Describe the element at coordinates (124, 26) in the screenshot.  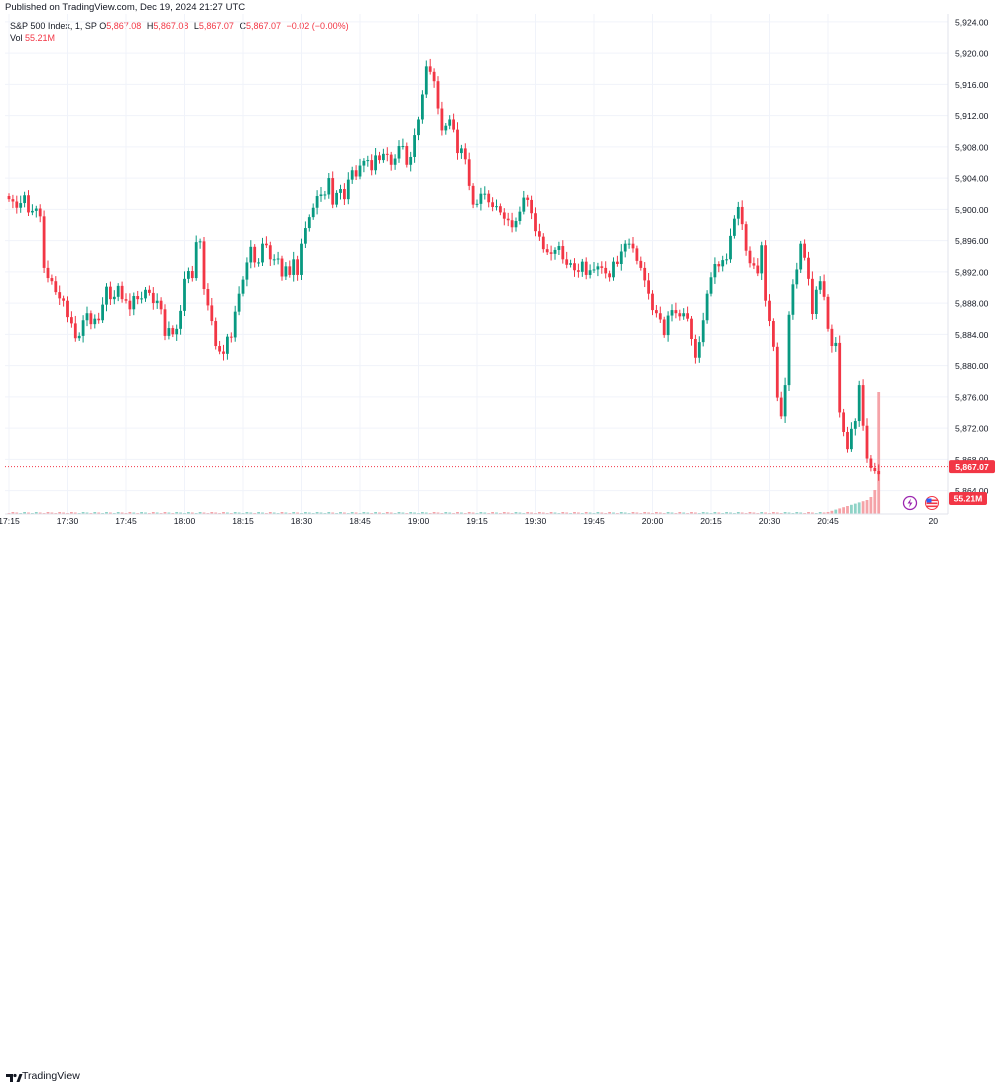
I see `open-value: 5,867.08` at that location.